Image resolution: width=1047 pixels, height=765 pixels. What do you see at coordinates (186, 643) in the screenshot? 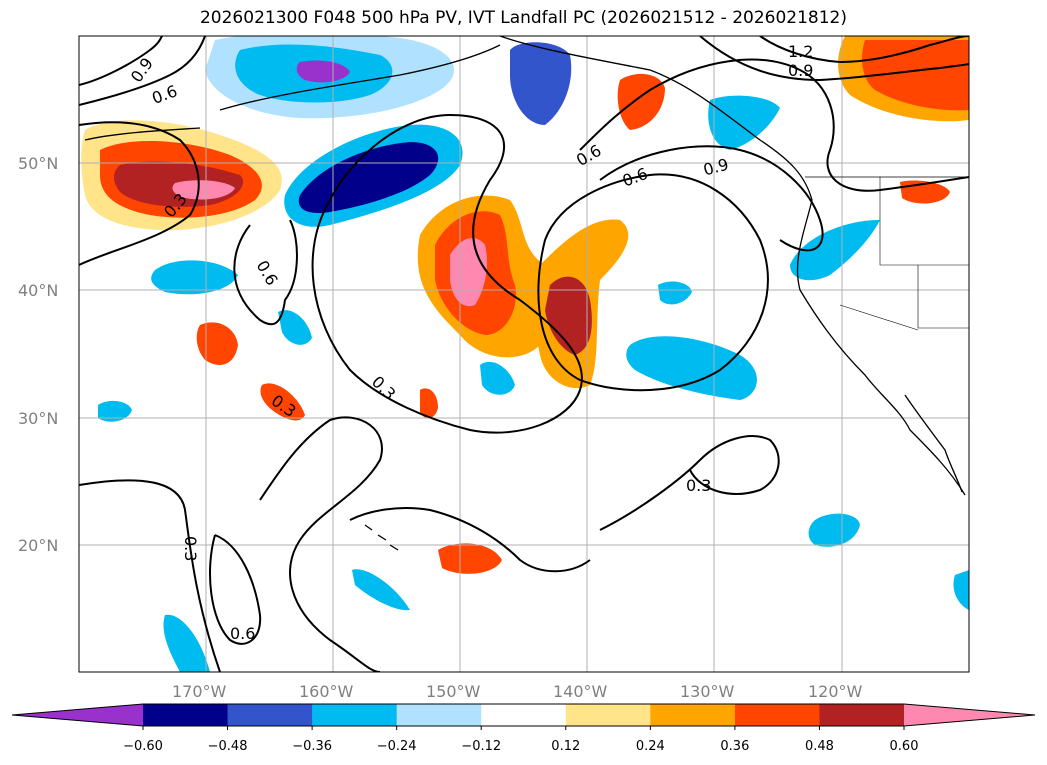
I see `neg-anomaly-small-d` at bounding box center [186, 643].